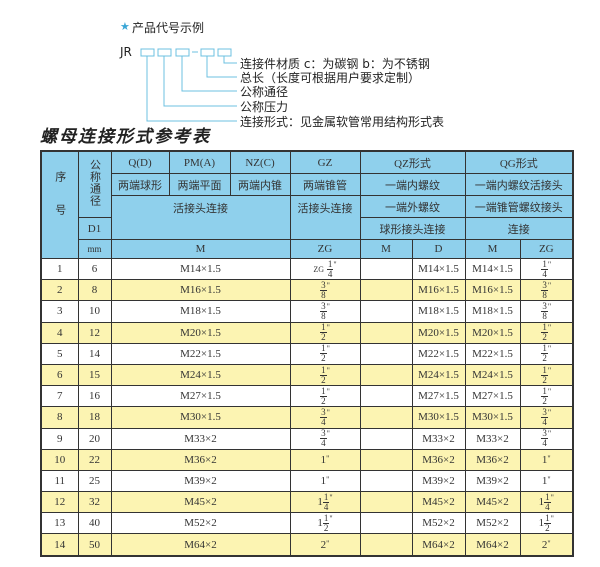  What do you see at coordinates (492, 523) in the screenshot?
I see `cell-qg-m: M52×2` at bounding box center [492, 523].